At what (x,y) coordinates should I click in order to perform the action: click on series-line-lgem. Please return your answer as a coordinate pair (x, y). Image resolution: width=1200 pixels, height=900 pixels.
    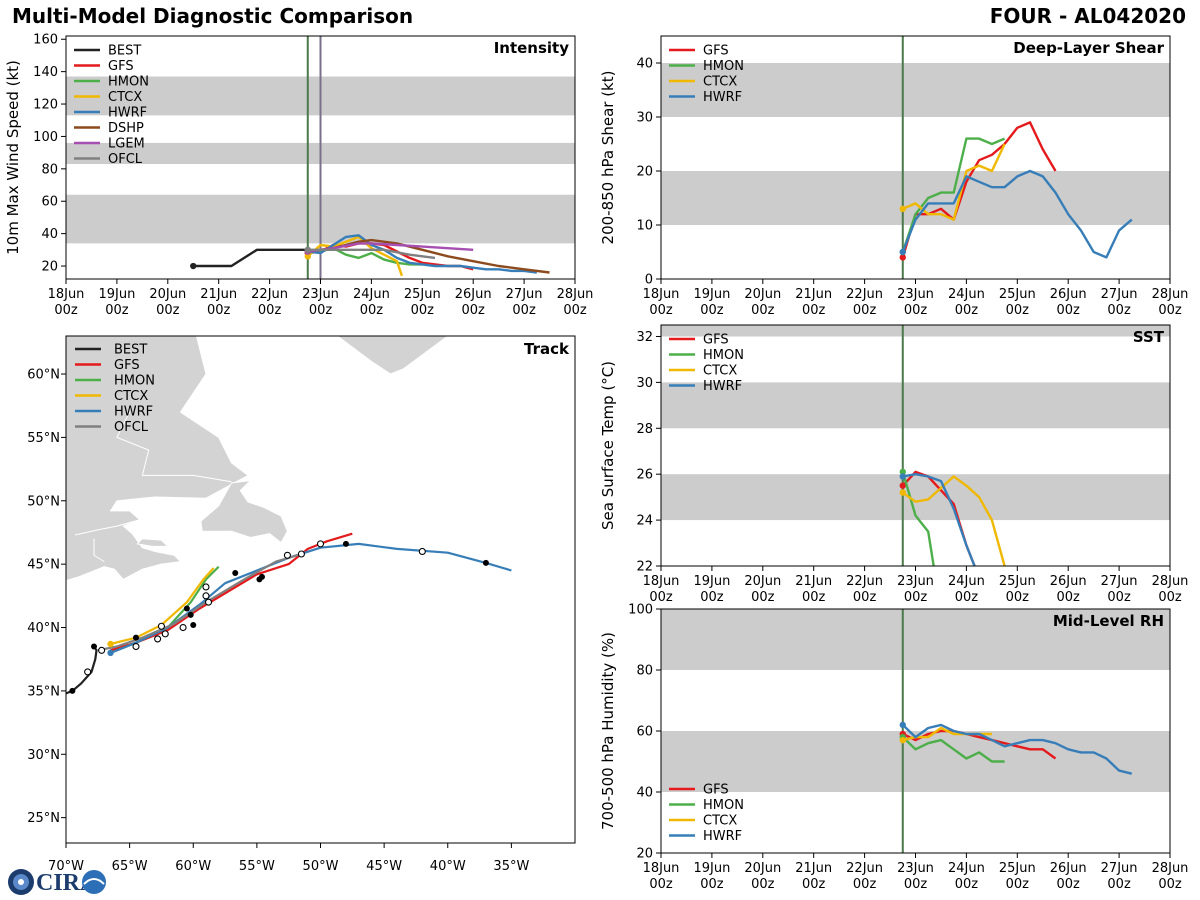
    Looking at the image, I should click on (390, 247).